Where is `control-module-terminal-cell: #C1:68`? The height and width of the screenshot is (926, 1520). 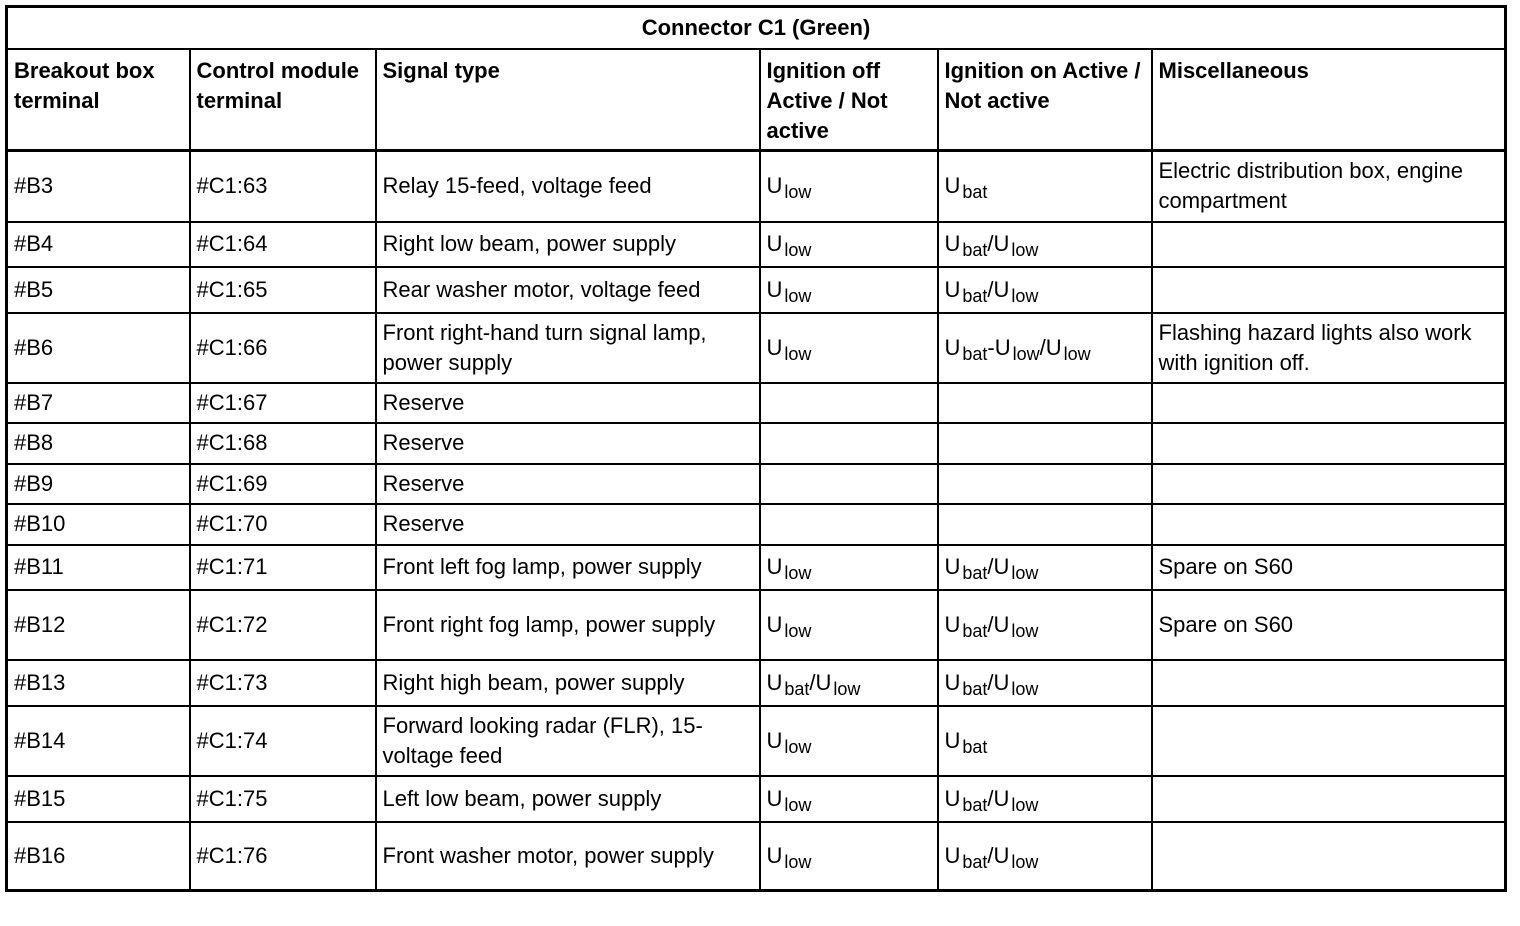 control-module-terminal-cell: #C1:68 is located at coordinates (282, 443).